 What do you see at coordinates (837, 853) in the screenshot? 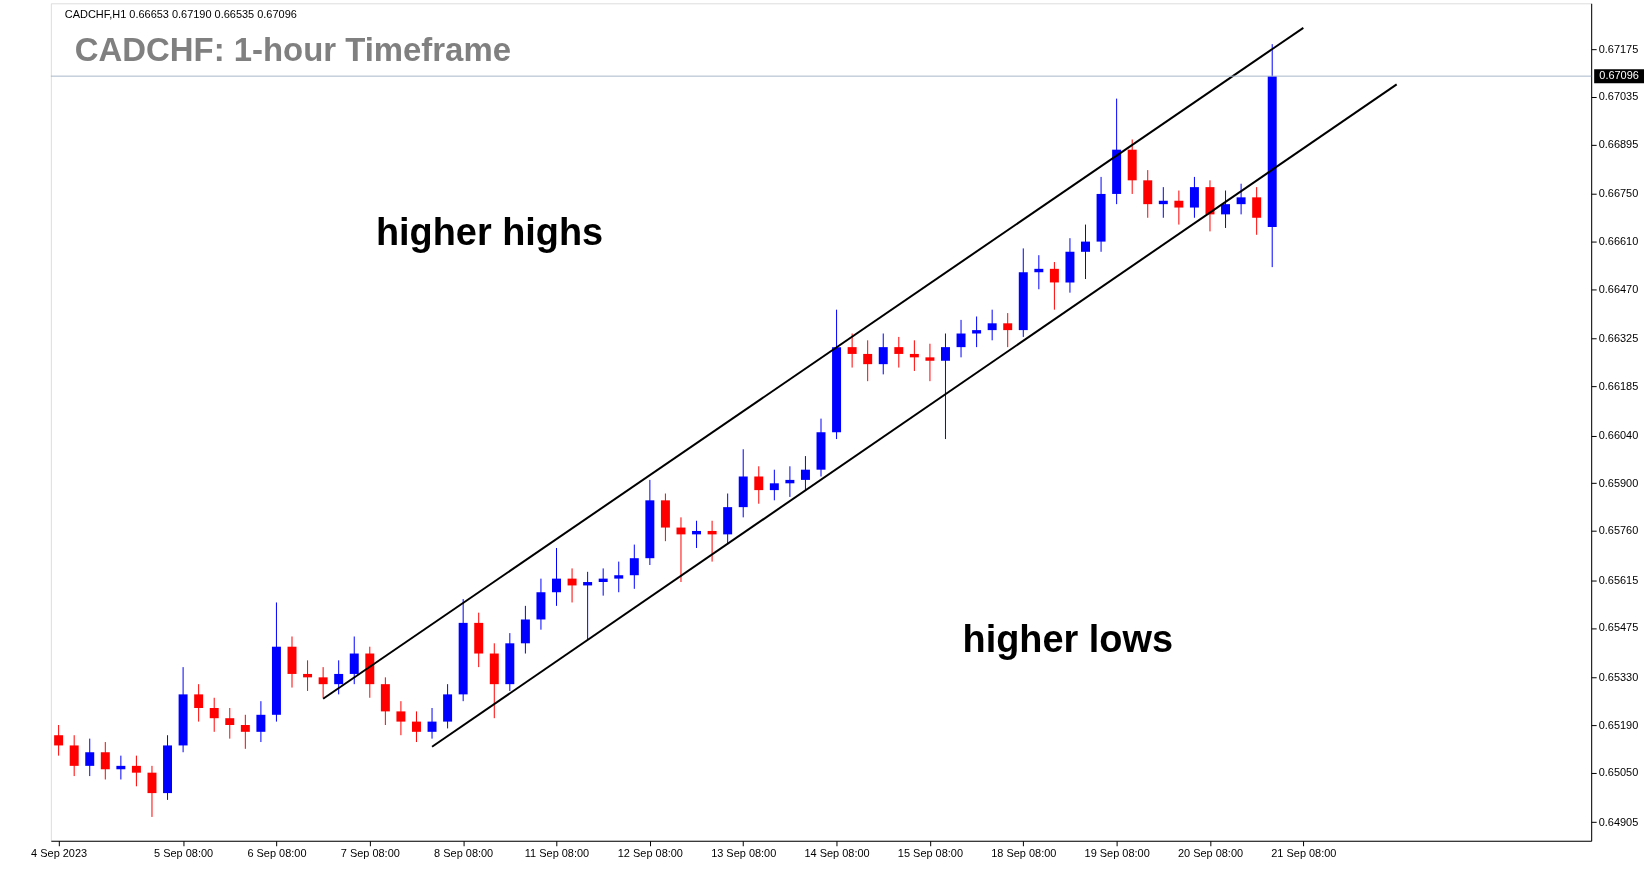
I see `x-tick-label: 14 Sep 08:00` at bounding box center [837, 853].